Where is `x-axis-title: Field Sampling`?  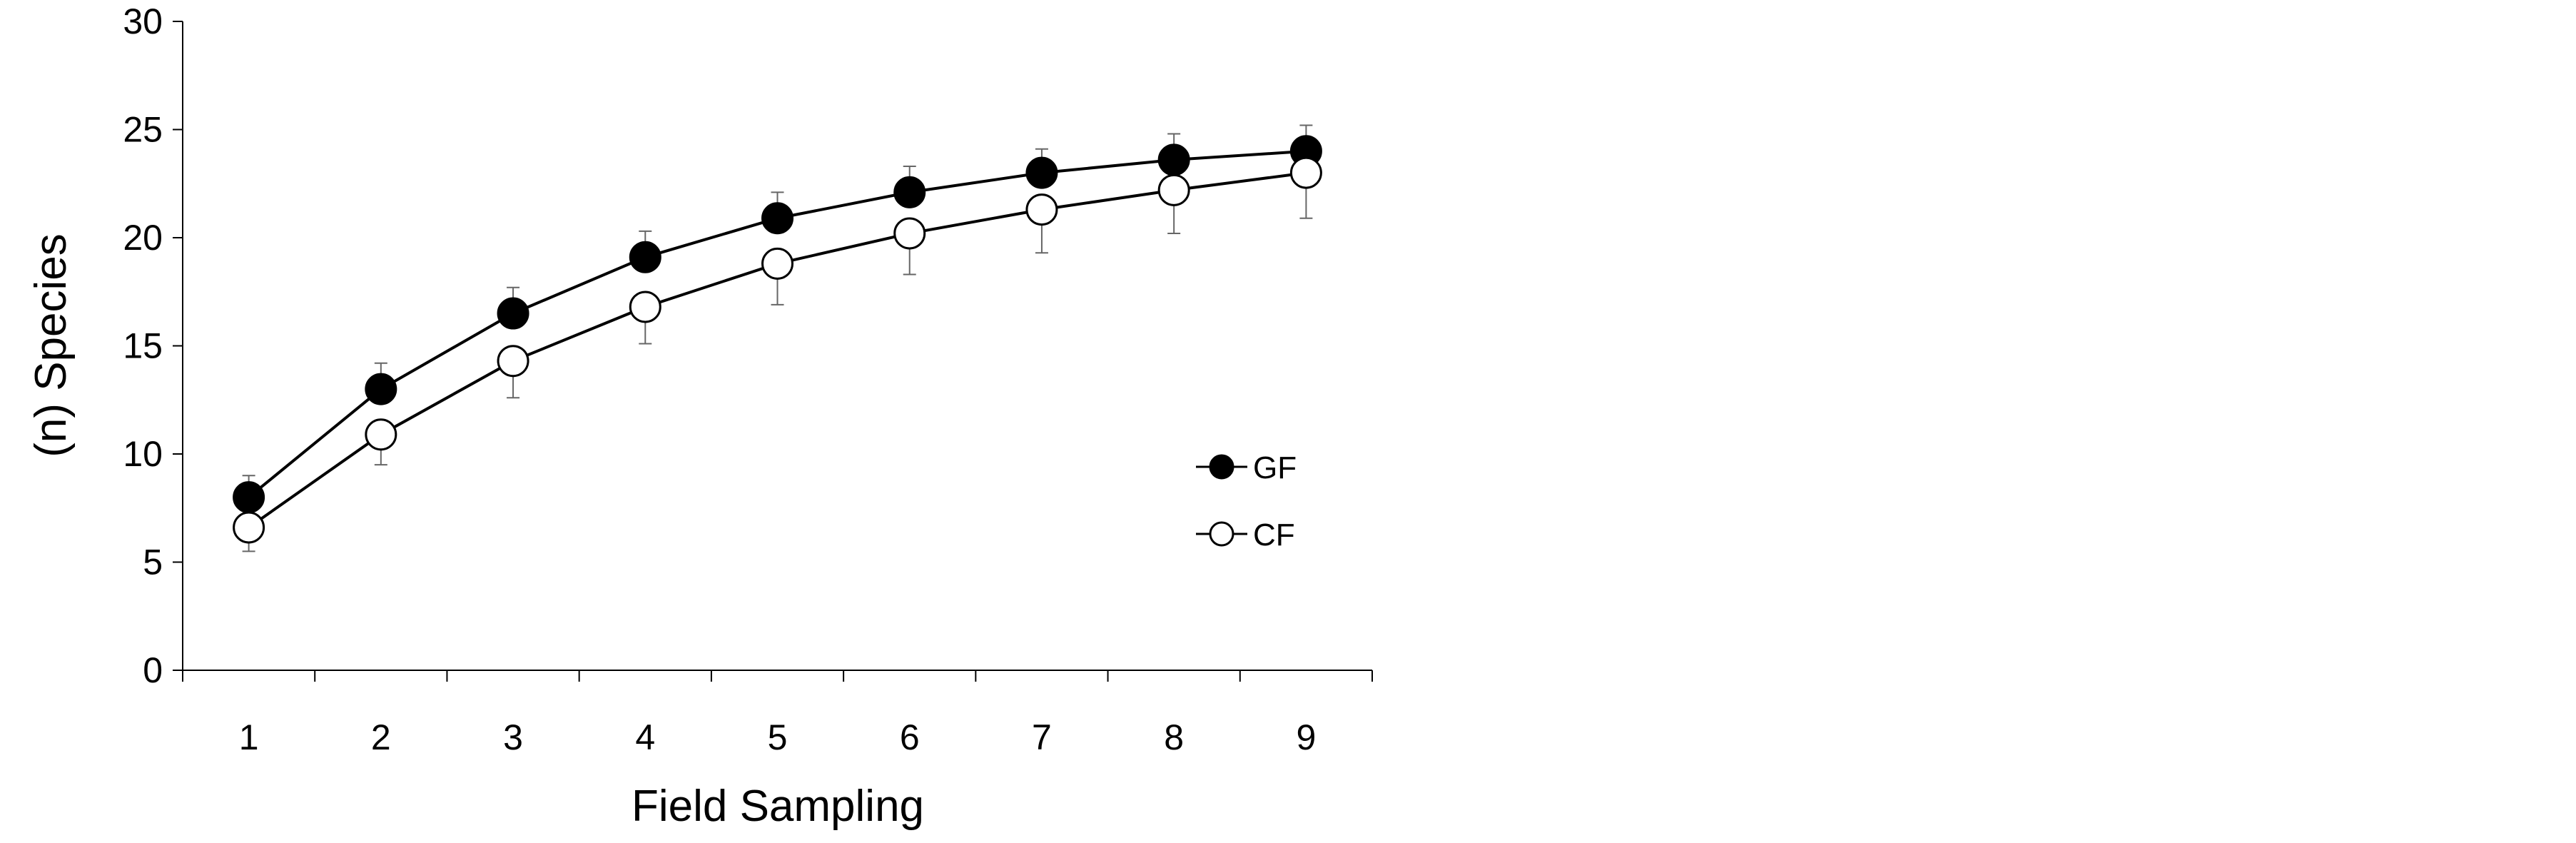 x-axis-title: Field Sampling is located at coordinates (778, 806).